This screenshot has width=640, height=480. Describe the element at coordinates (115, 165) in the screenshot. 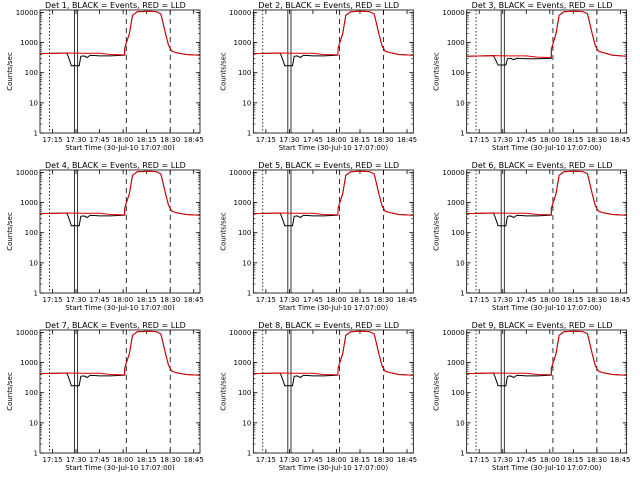

I see `panel-title: Det 4, BLACK = Events, RED = LLD` at that location.